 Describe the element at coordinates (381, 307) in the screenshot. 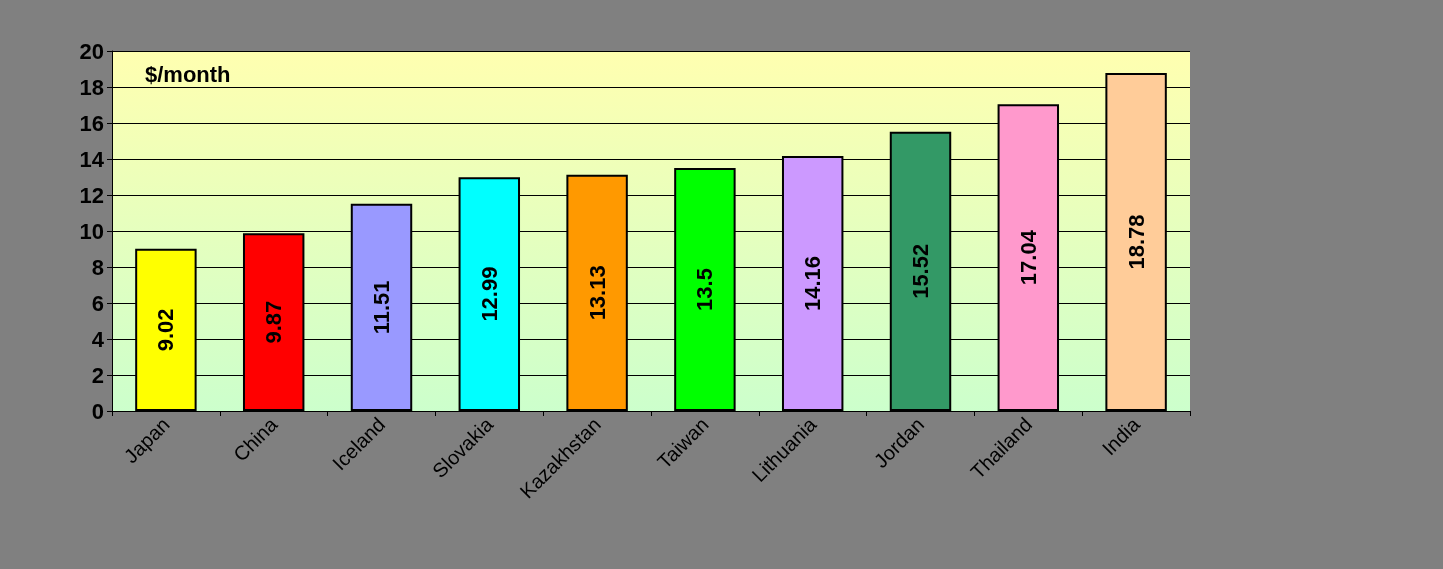

I see `data-label: 11.51` at that location.